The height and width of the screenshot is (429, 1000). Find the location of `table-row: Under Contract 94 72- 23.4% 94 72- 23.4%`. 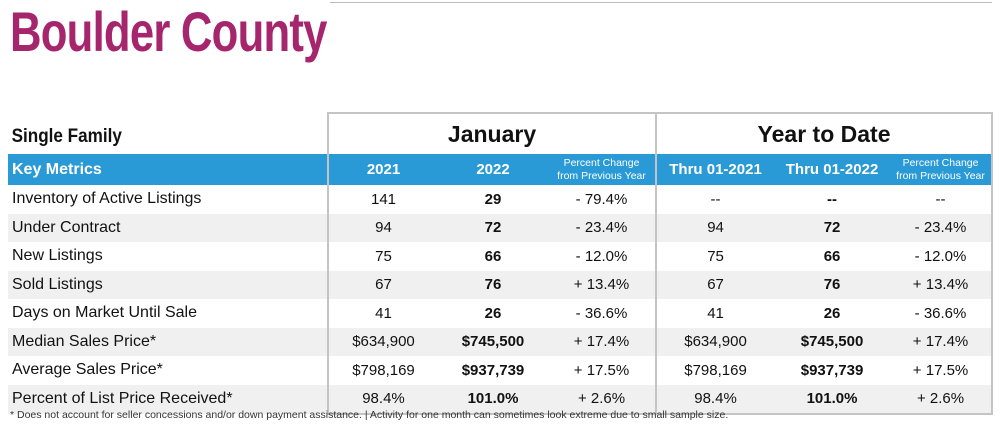

table-row: Under Contract 94 72- 23.4% 94 72- 23.4% is located at coordinates (501, 227).